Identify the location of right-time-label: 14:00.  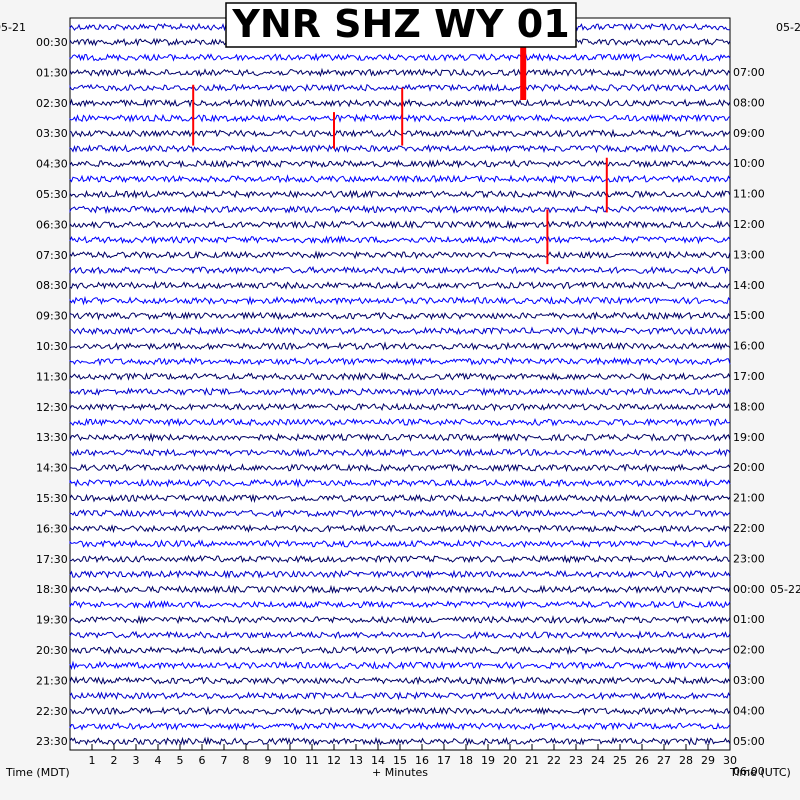
(749, 285).